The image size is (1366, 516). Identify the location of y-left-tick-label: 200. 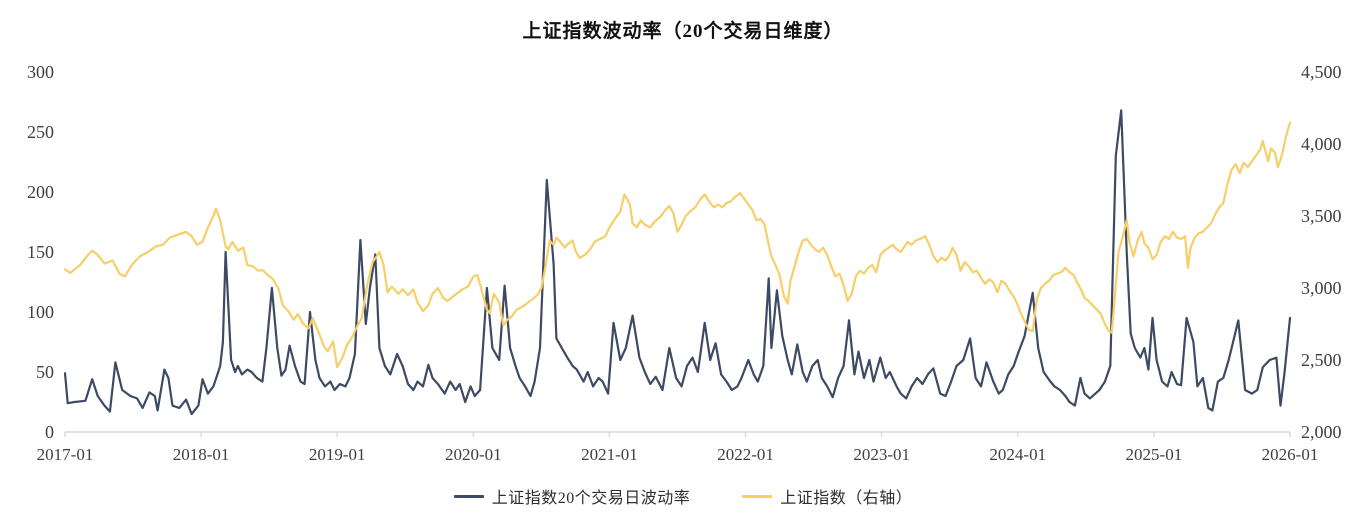
(40, 192).